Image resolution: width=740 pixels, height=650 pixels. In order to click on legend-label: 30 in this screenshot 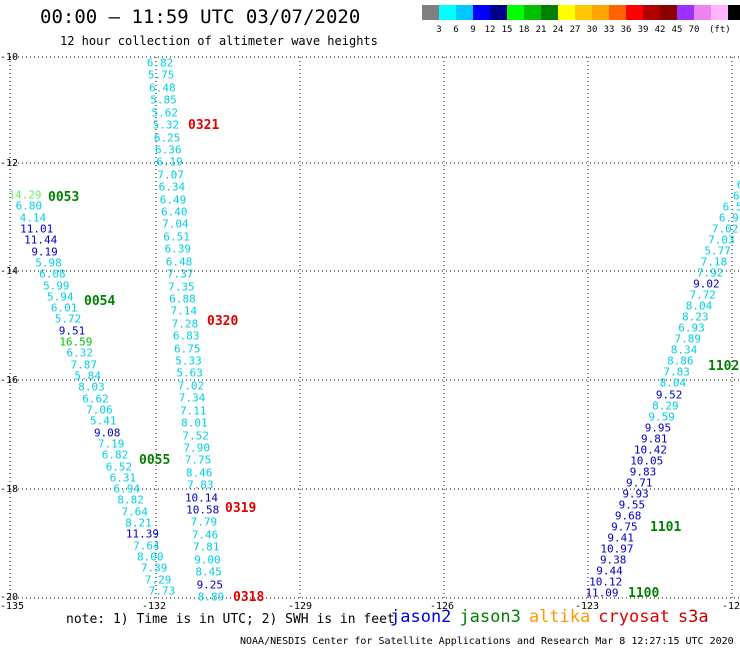, I will do `click(592, 30)`.